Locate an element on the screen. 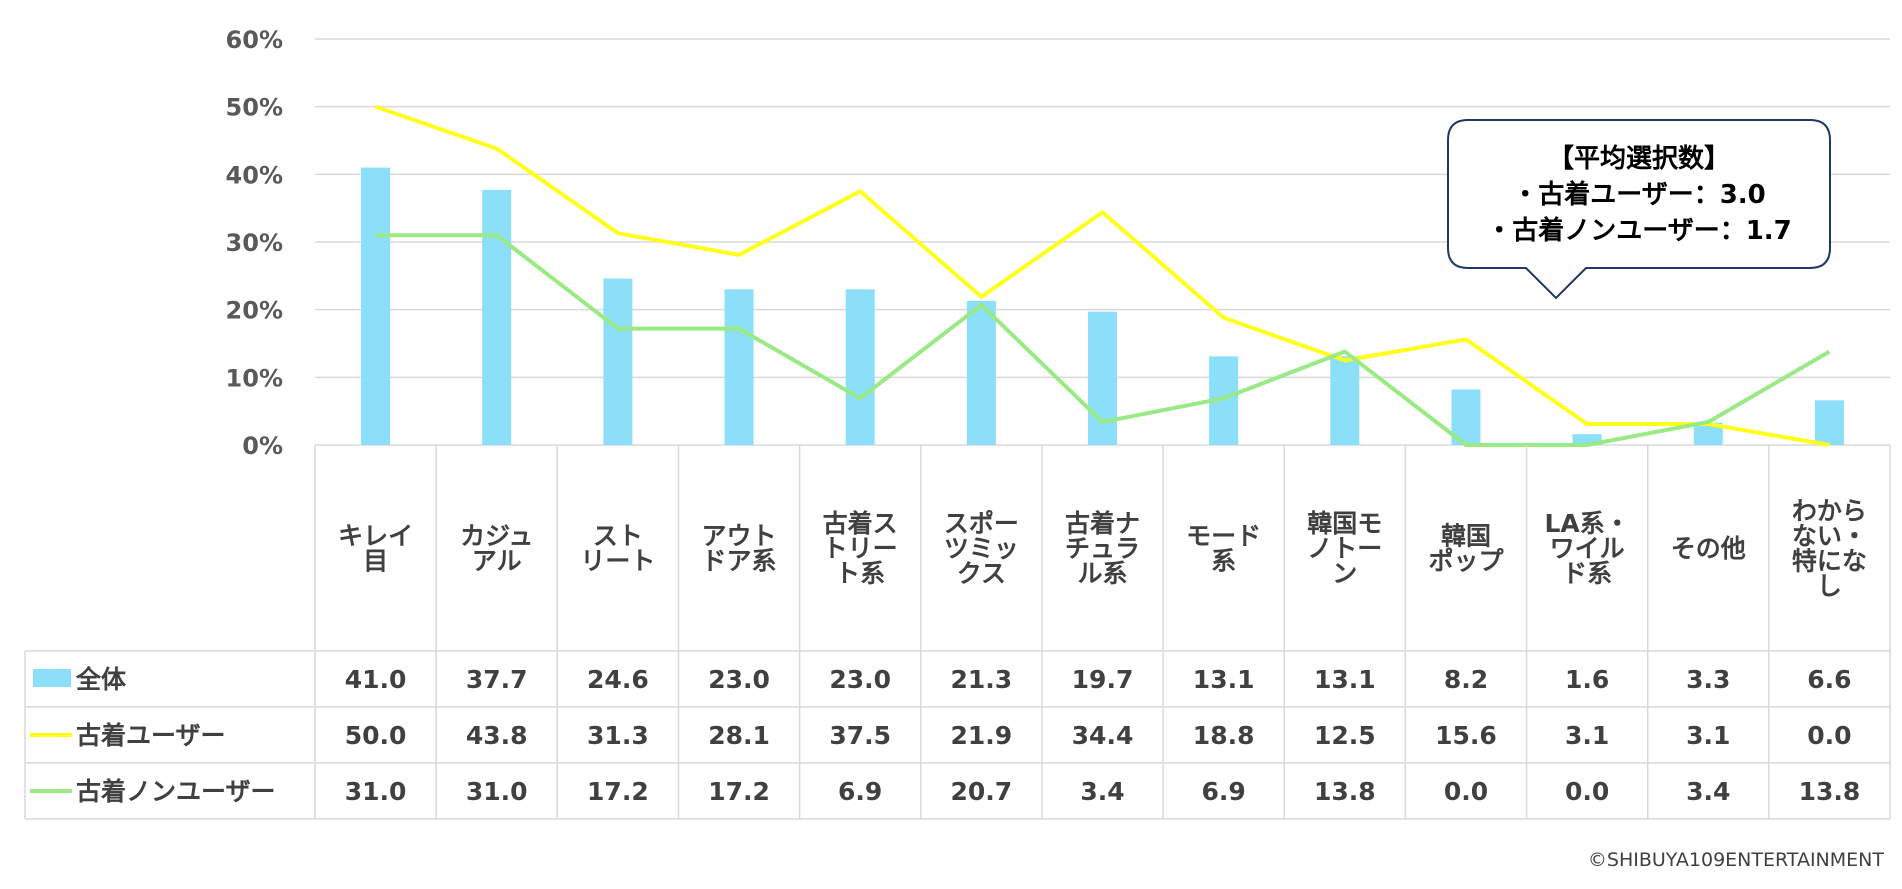  y-tick-label: 60% is located at coordinates (254, 40).